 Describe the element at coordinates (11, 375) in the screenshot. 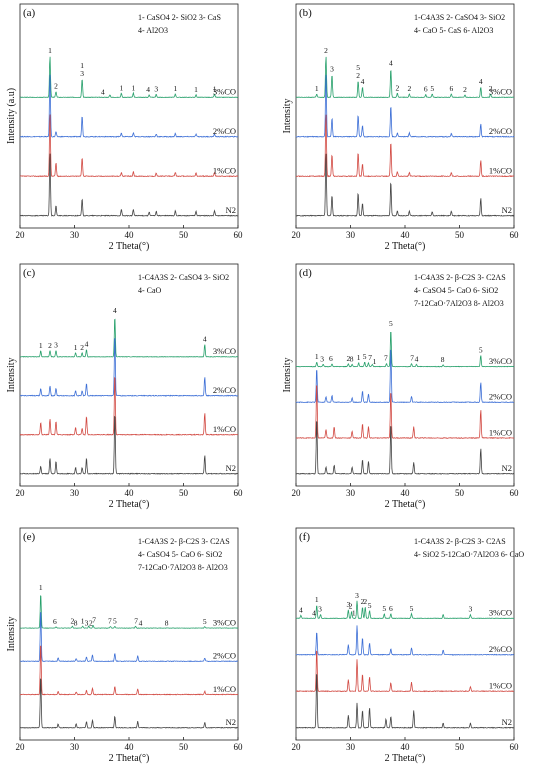

I see `y-axis-label: Intensity` at that location.